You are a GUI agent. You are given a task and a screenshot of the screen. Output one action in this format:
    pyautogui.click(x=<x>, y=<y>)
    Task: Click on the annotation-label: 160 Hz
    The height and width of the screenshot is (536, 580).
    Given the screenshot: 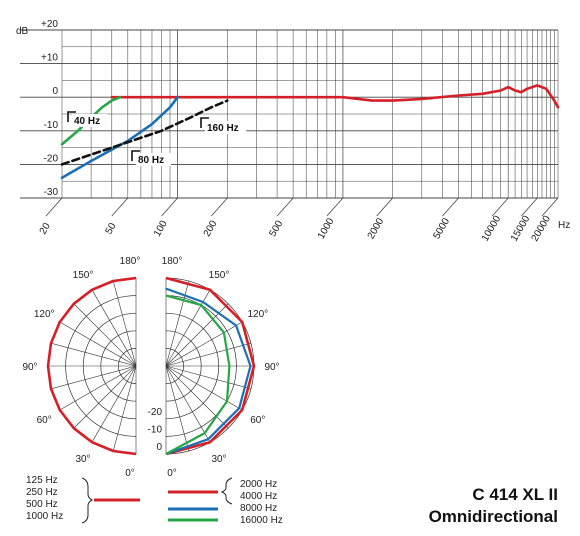 What is the action you would take?
    pyautogui.click(x=223, y=128)
    